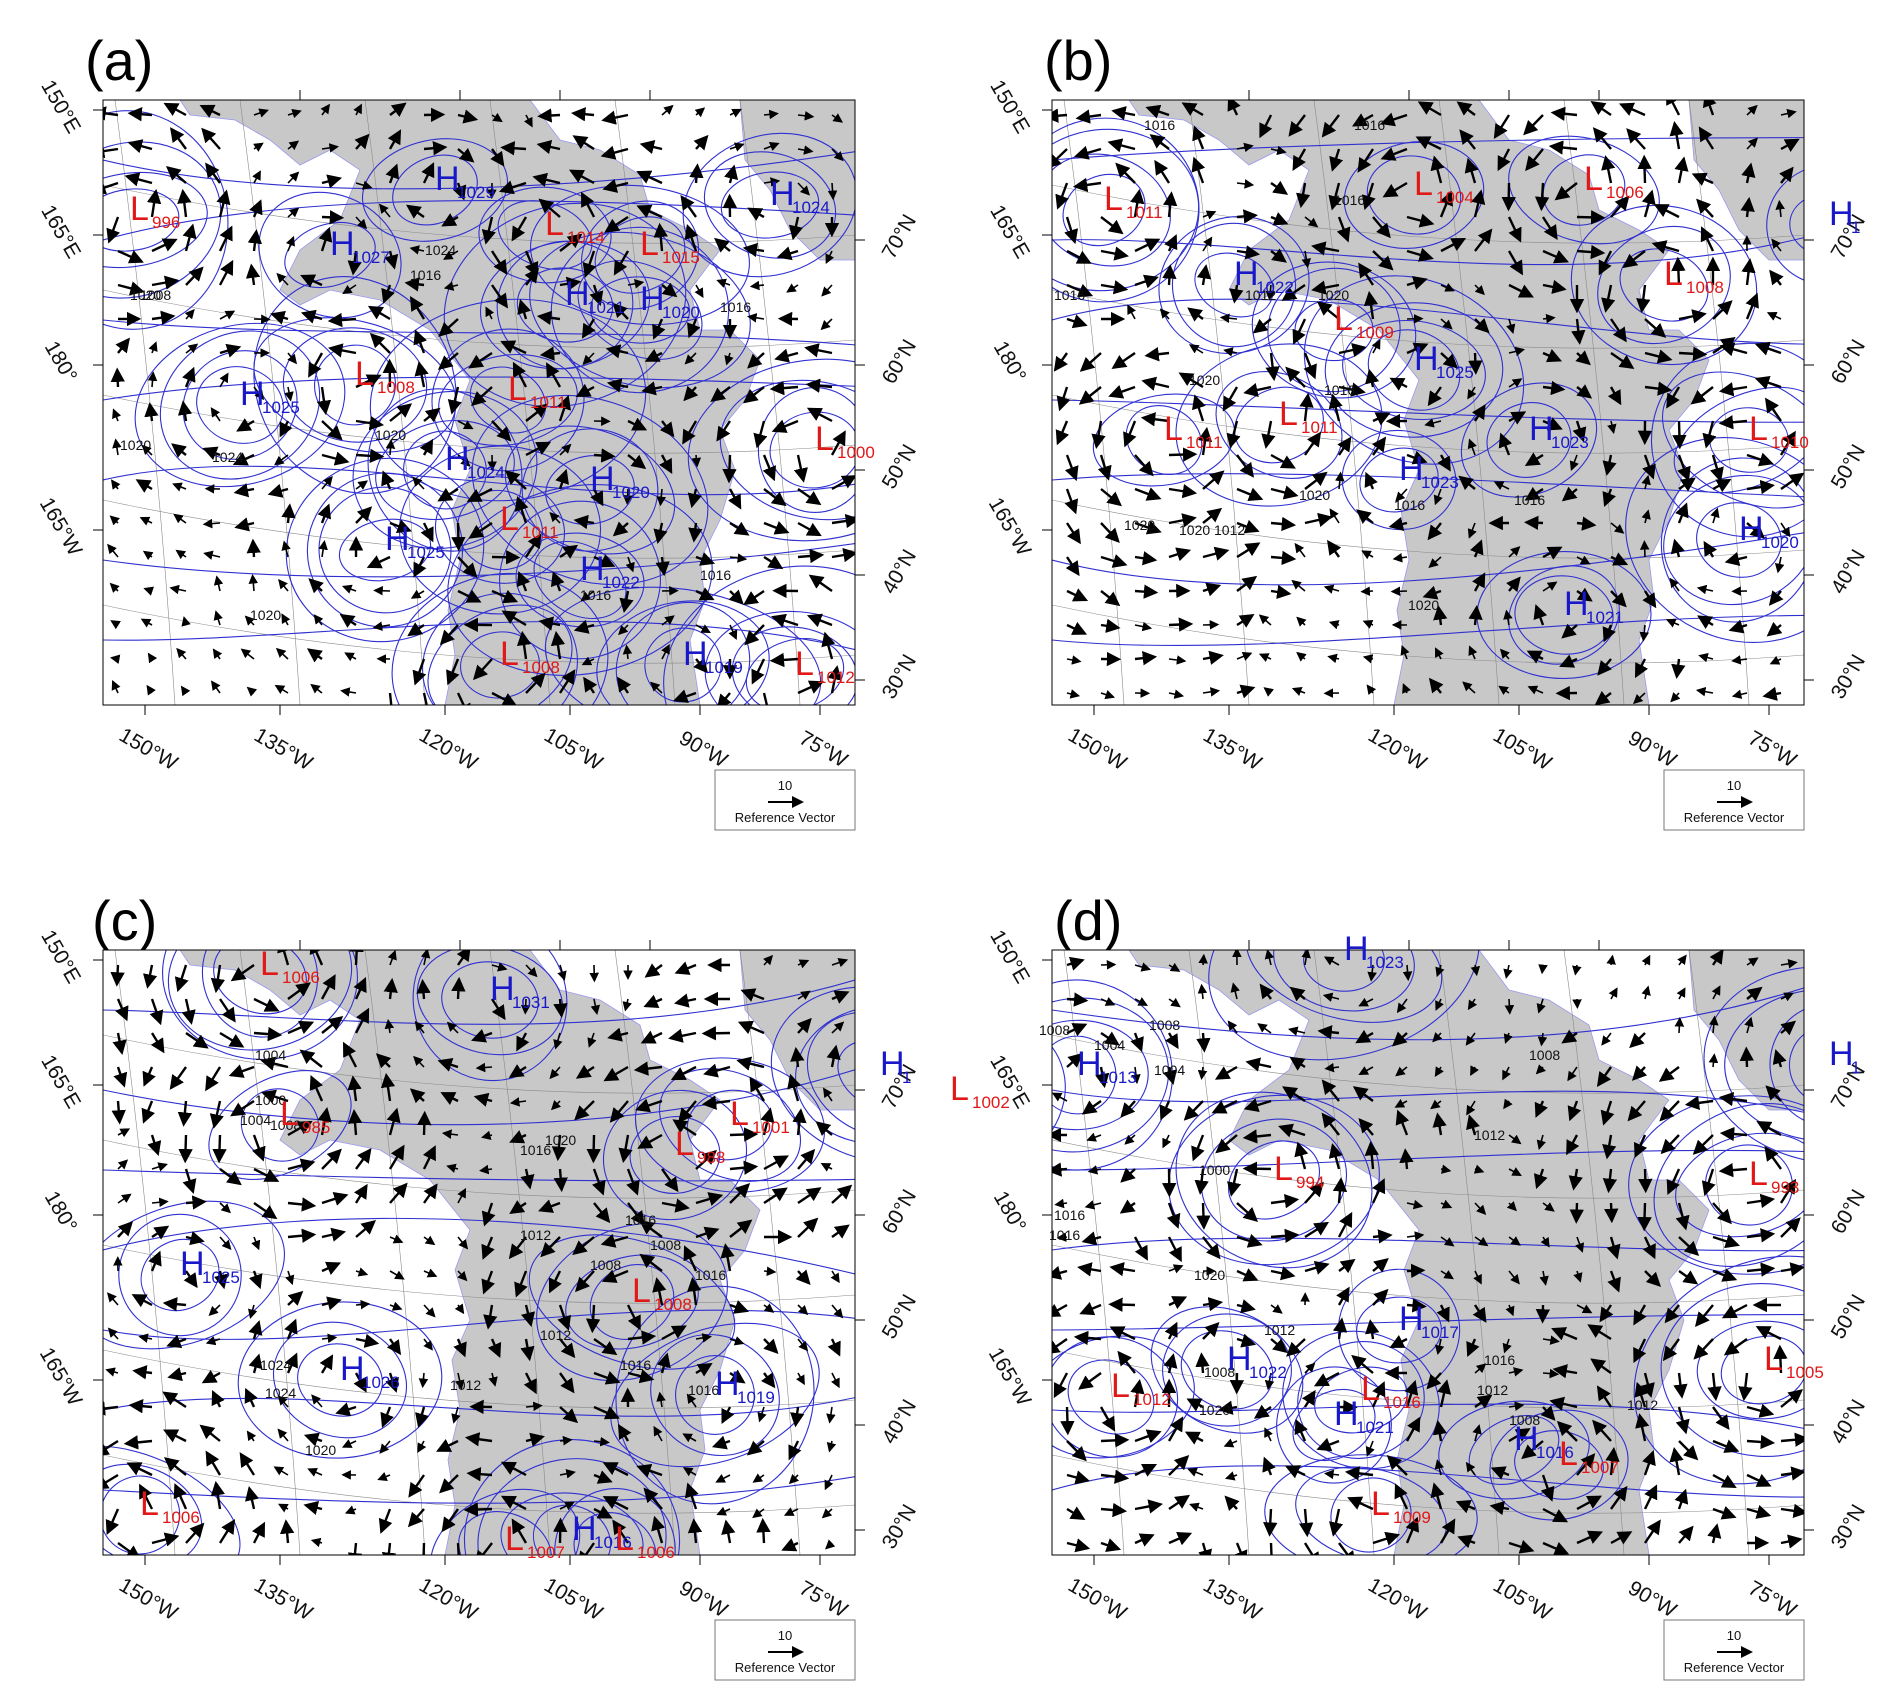  Describe the element at coordinates (899, 1212) in the screenshot. I see `lat-label: 60°N` at that location.